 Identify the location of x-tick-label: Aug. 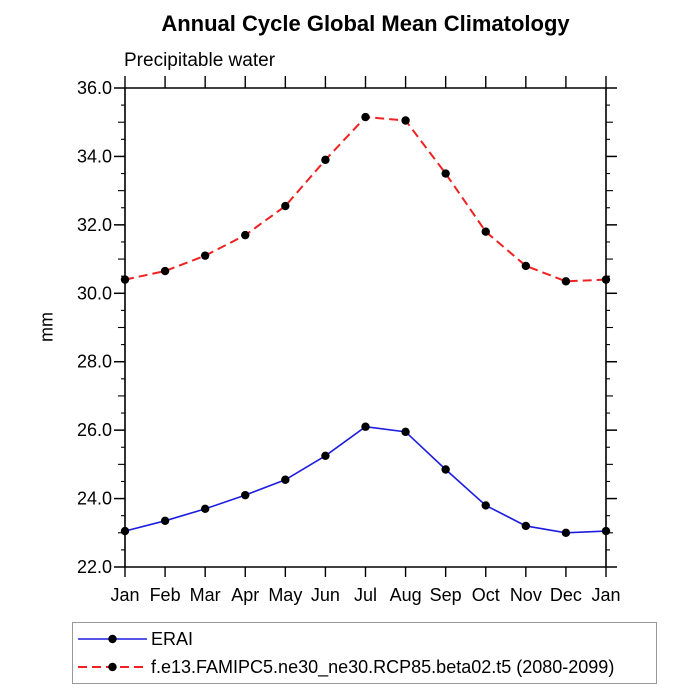
(406, 595).